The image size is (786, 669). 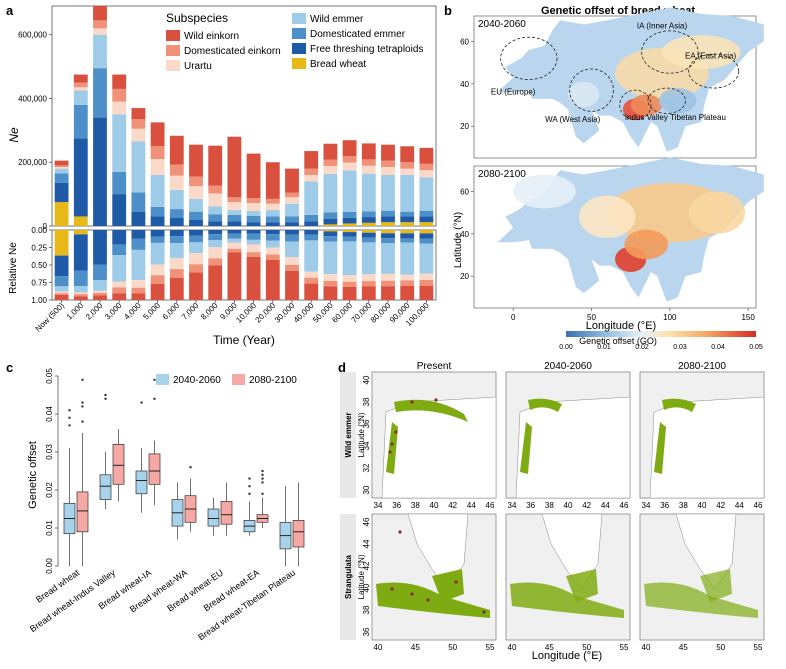 What do you see at coordinates (366, 521) in the screenshot?
I see `ytick-label: 46` at bounding box center [366, 521].